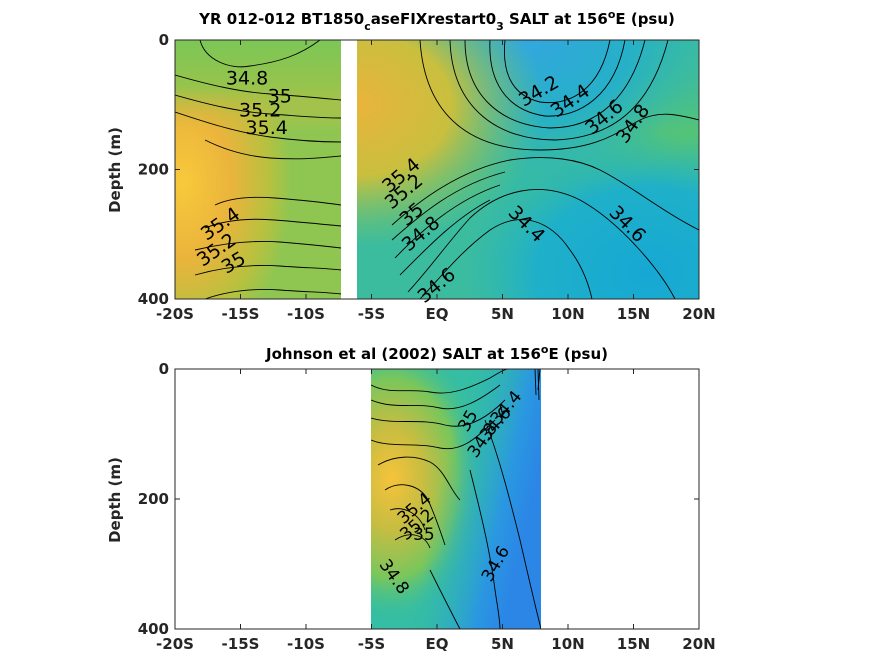 The height and width of the screenshot is (656, 875). Describe the element at coordinates (247, 78) in the screenshot. I see `contour-label: 34.8` at that location.